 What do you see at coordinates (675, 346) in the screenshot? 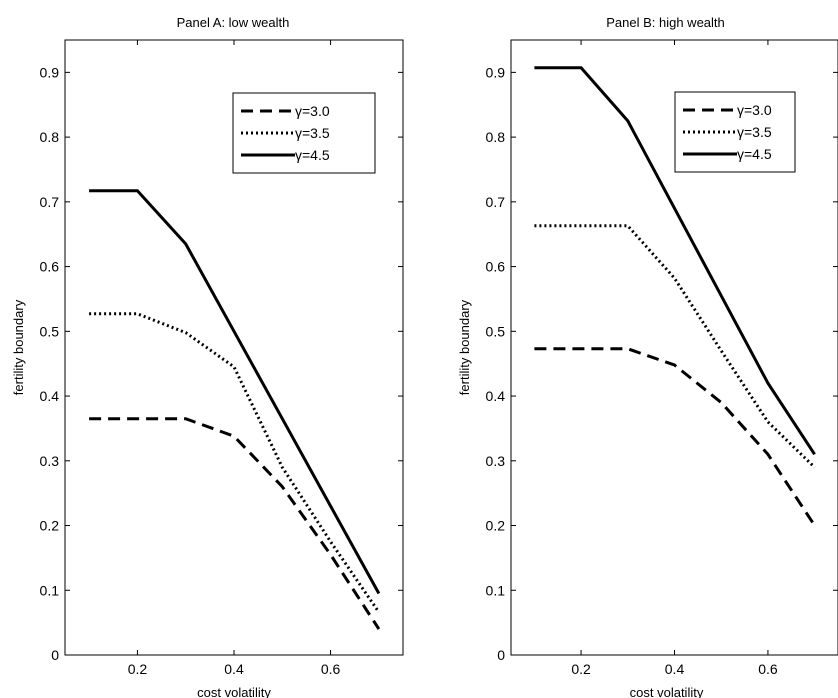
I see `series-line-dotted` at bounding box center [675, 346].